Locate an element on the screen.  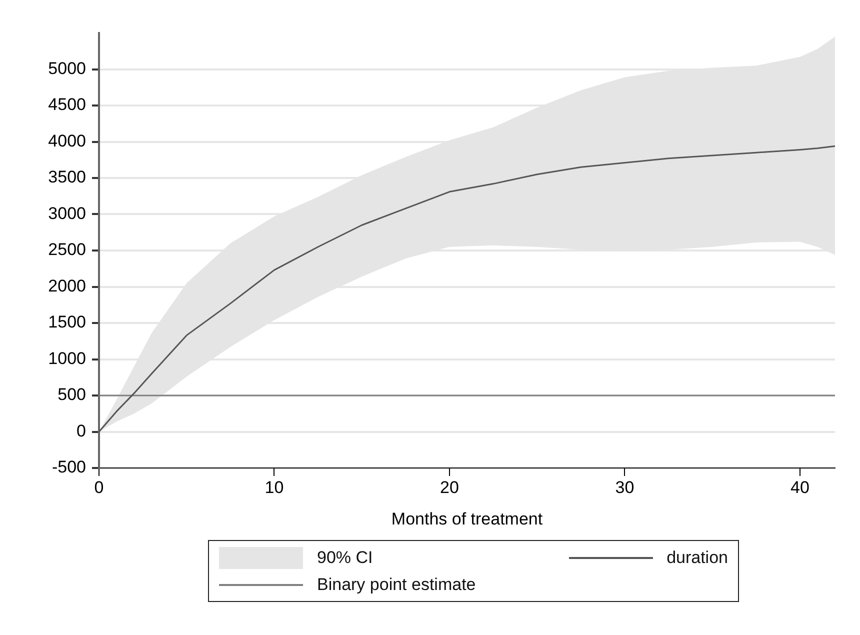
x-tick-label: 30 is located at coordinates (624, 487).